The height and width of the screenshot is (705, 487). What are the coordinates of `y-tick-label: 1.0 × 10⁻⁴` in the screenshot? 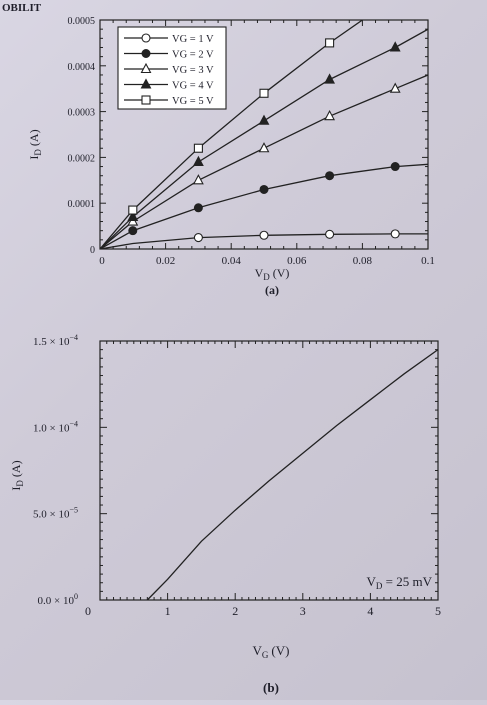 It's located at (55, 426).